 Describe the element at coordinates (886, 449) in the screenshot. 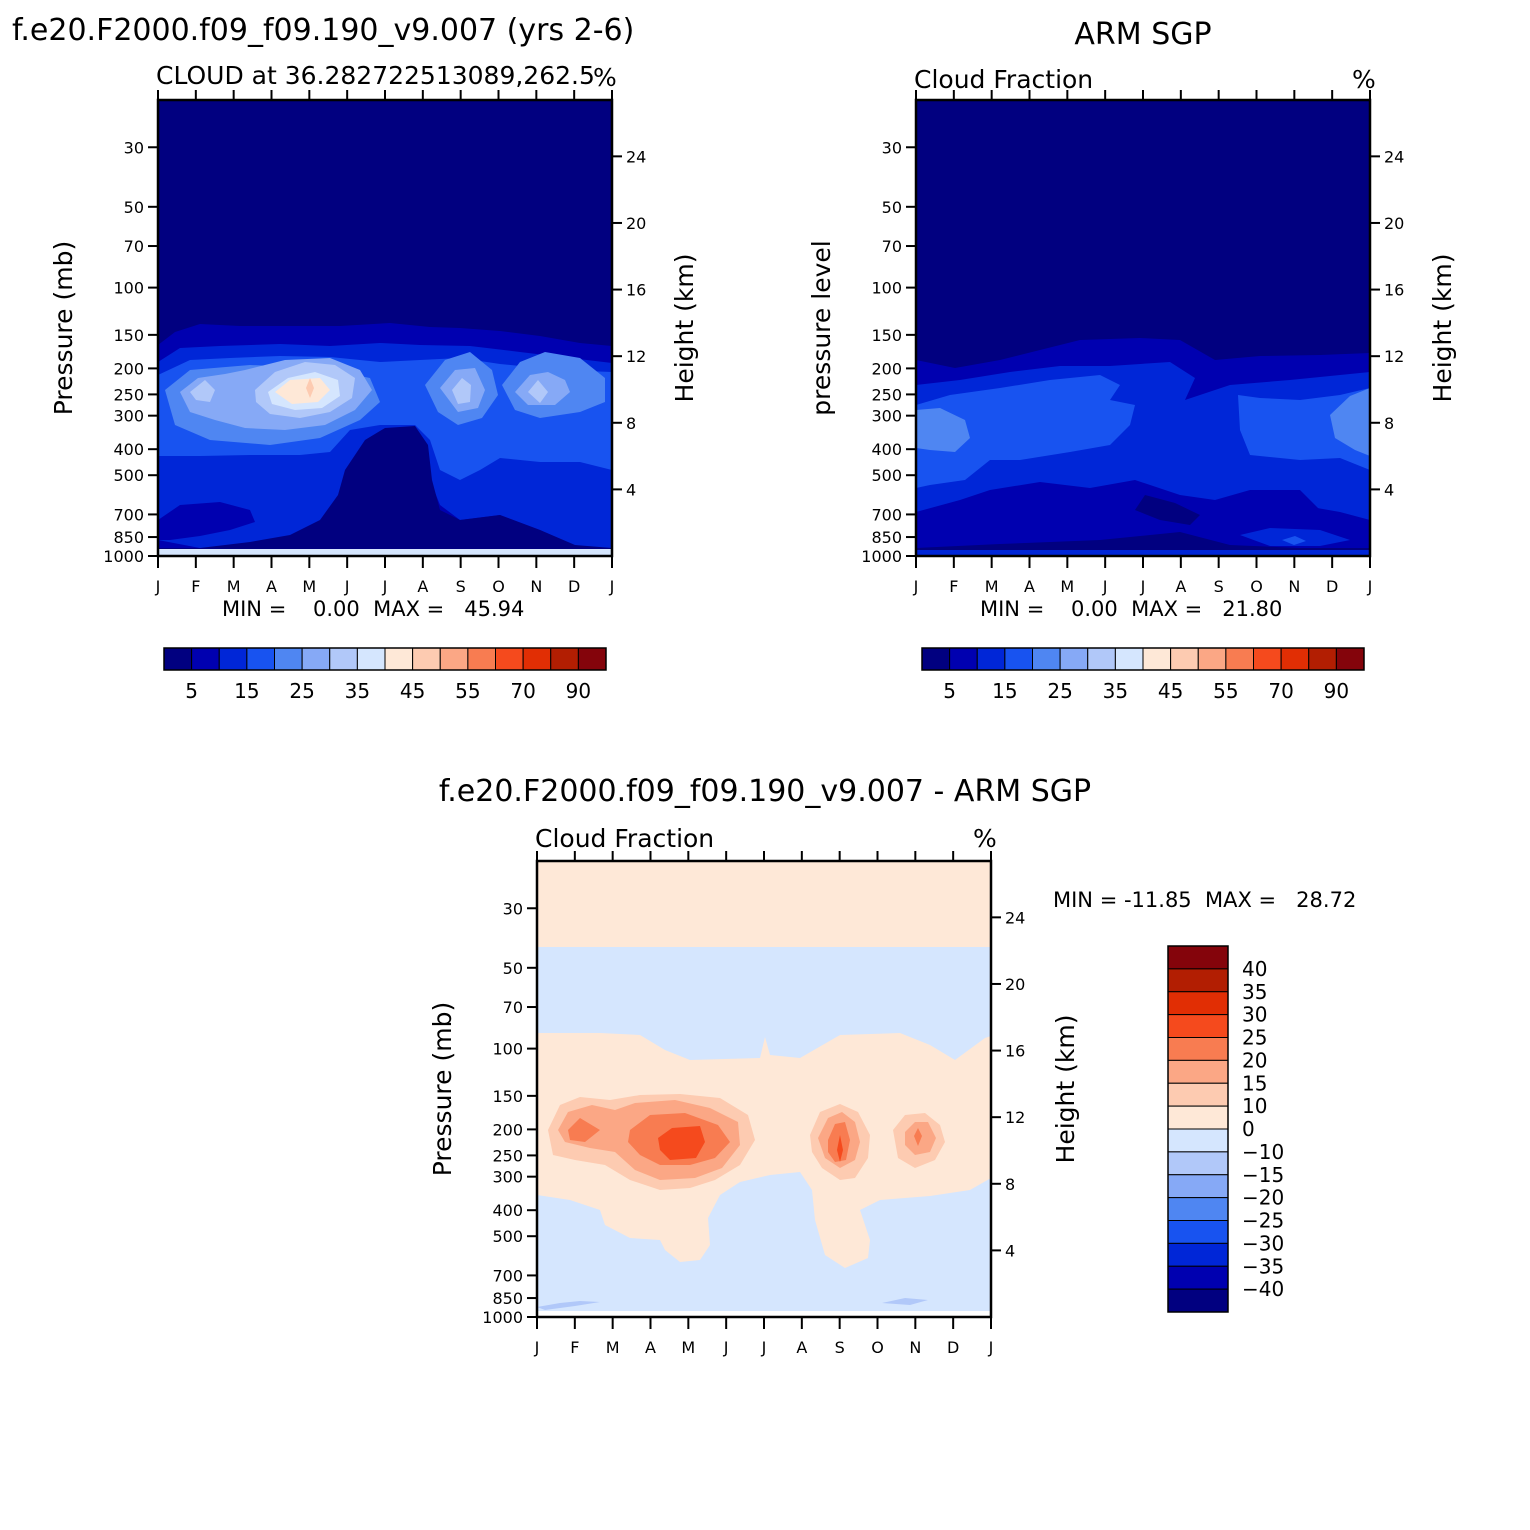

I see `obs-ytick-label: 400` at that location.